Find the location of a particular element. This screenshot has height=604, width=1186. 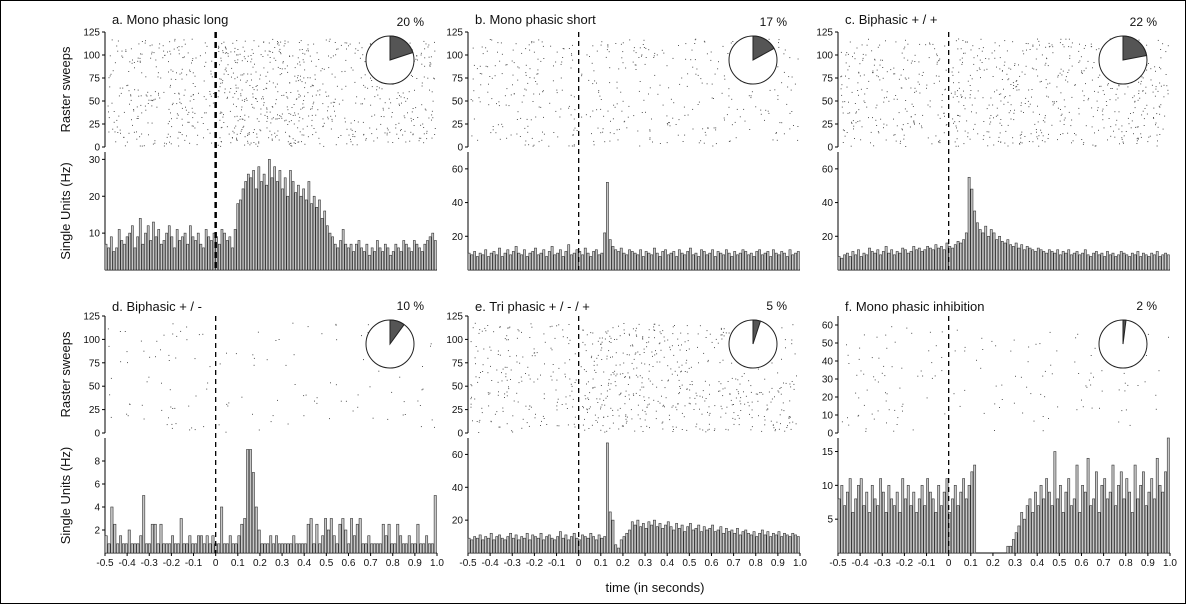

x-tick-label: 0.8 is located at coordinates (393, 563).